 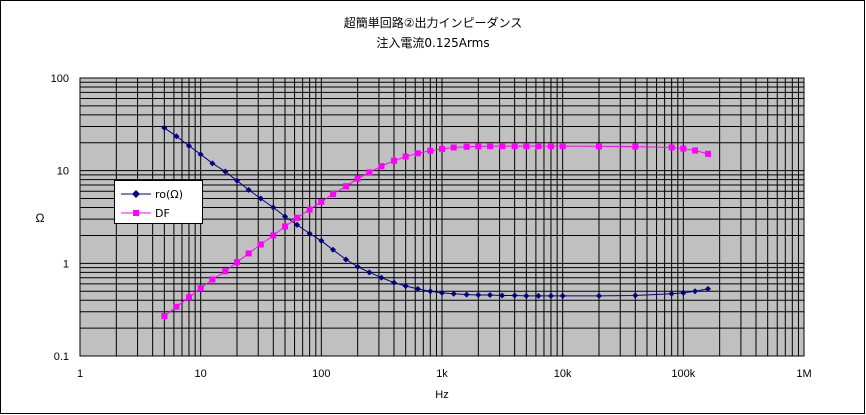 What do you see at coordinates (162, 213) in the screenshot?
I see `legend-label-df: DF` at bounding box center [162, 213].